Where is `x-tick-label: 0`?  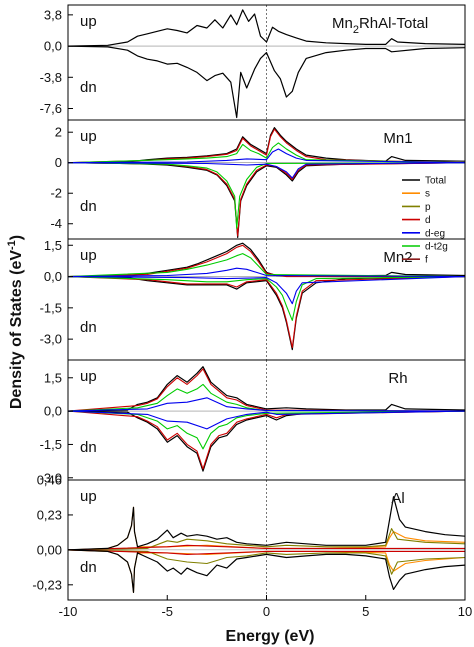
x-tick-label: 0 is located at coordinates (266, 611).